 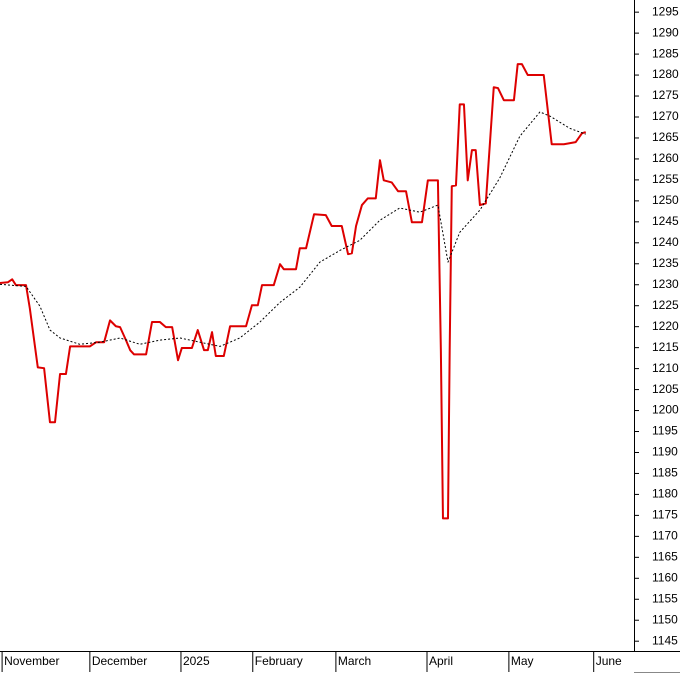 I want to click on y-tick-label: 1235, so click(x=665, y=263).